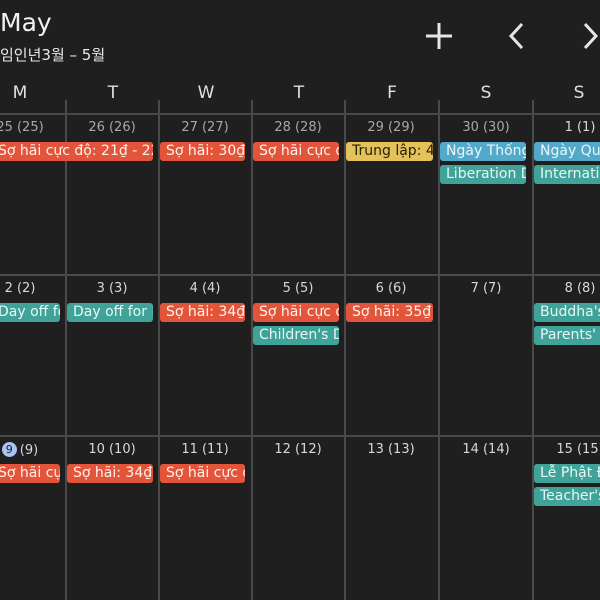 Image resolution: width=600 pixels, height=600 pixels. I want to click on day-cell-date: 7 (7), so click(486, 288).